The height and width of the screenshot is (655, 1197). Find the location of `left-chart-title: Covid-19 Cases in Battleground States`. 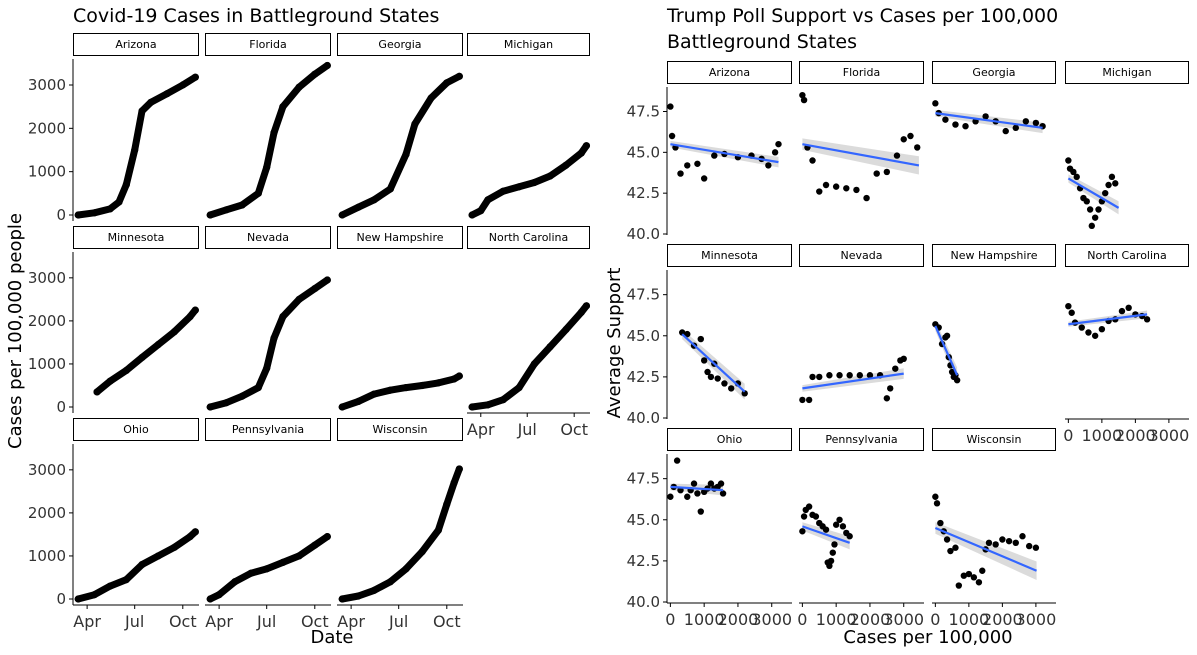

left-chart-title: Covid-19 Cases in Battleground States is located at coordinates (256, 16).